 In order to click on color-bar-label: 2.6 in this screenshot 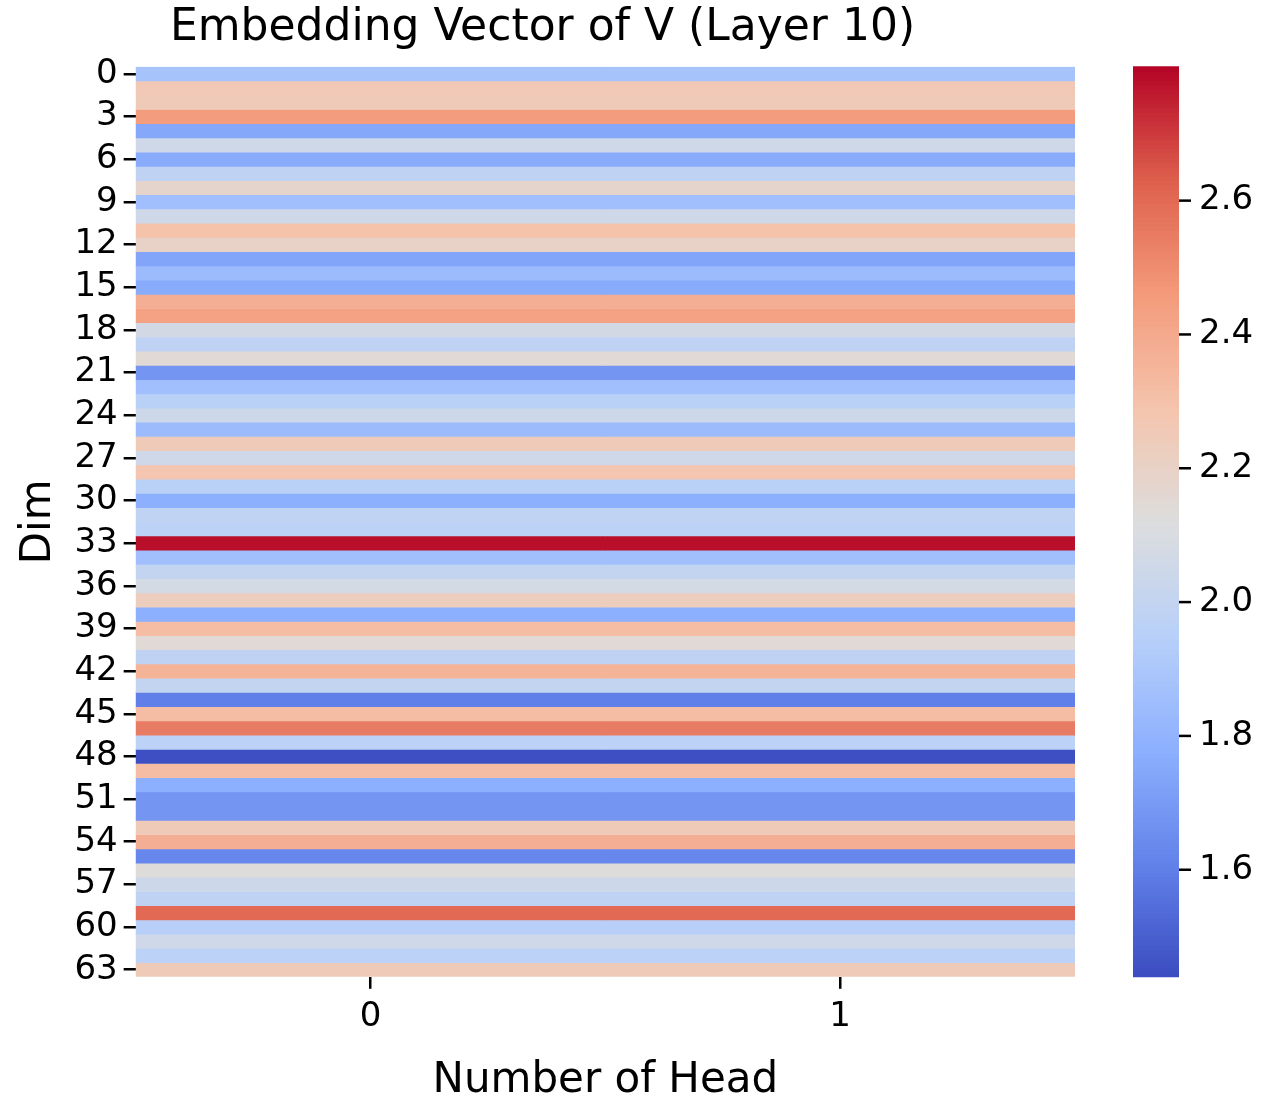, I will do `click(1226, 197)`.